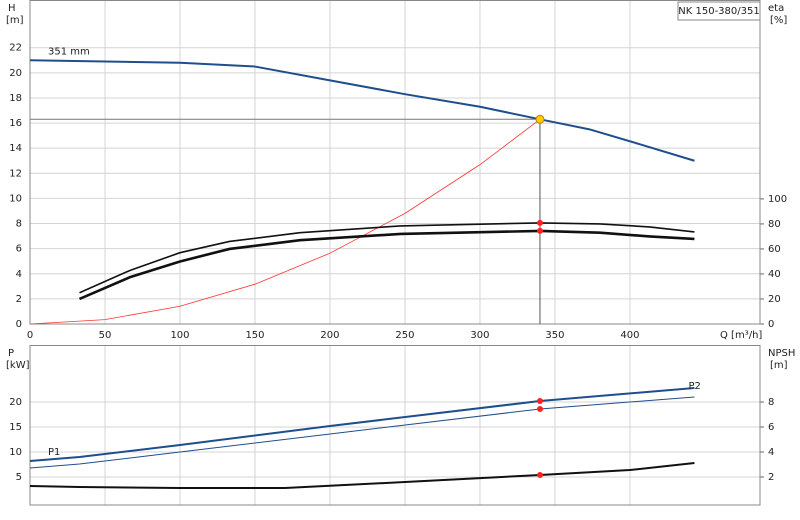  What do you see at coordinates (779, 365) in the screenshot?
I see `y2-axis-unit: [m]` at bounding box center [779, 365].